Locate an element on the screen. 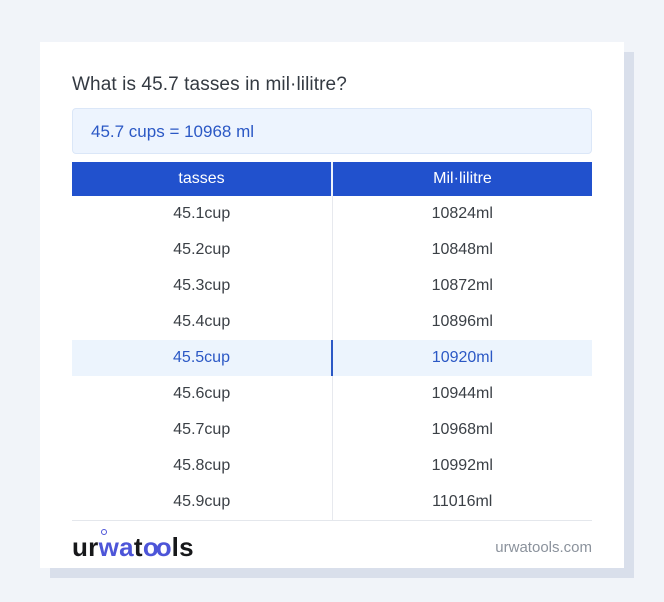 The image size is (664, 602). logo-part: ls is located at coordinates (182, 547).